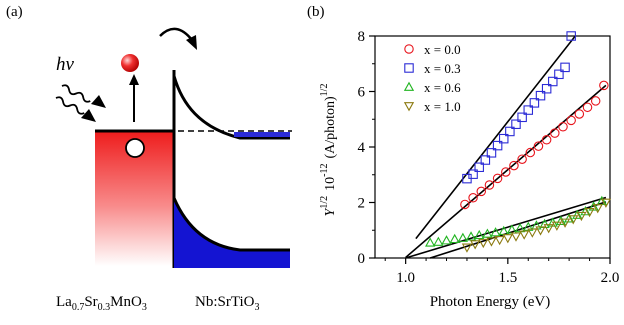 The height and width of the screenshot is (325, 624). Describe the element at coordinates (362, 259) in the screenshot. I see `y-tick-label: 0` at that location.